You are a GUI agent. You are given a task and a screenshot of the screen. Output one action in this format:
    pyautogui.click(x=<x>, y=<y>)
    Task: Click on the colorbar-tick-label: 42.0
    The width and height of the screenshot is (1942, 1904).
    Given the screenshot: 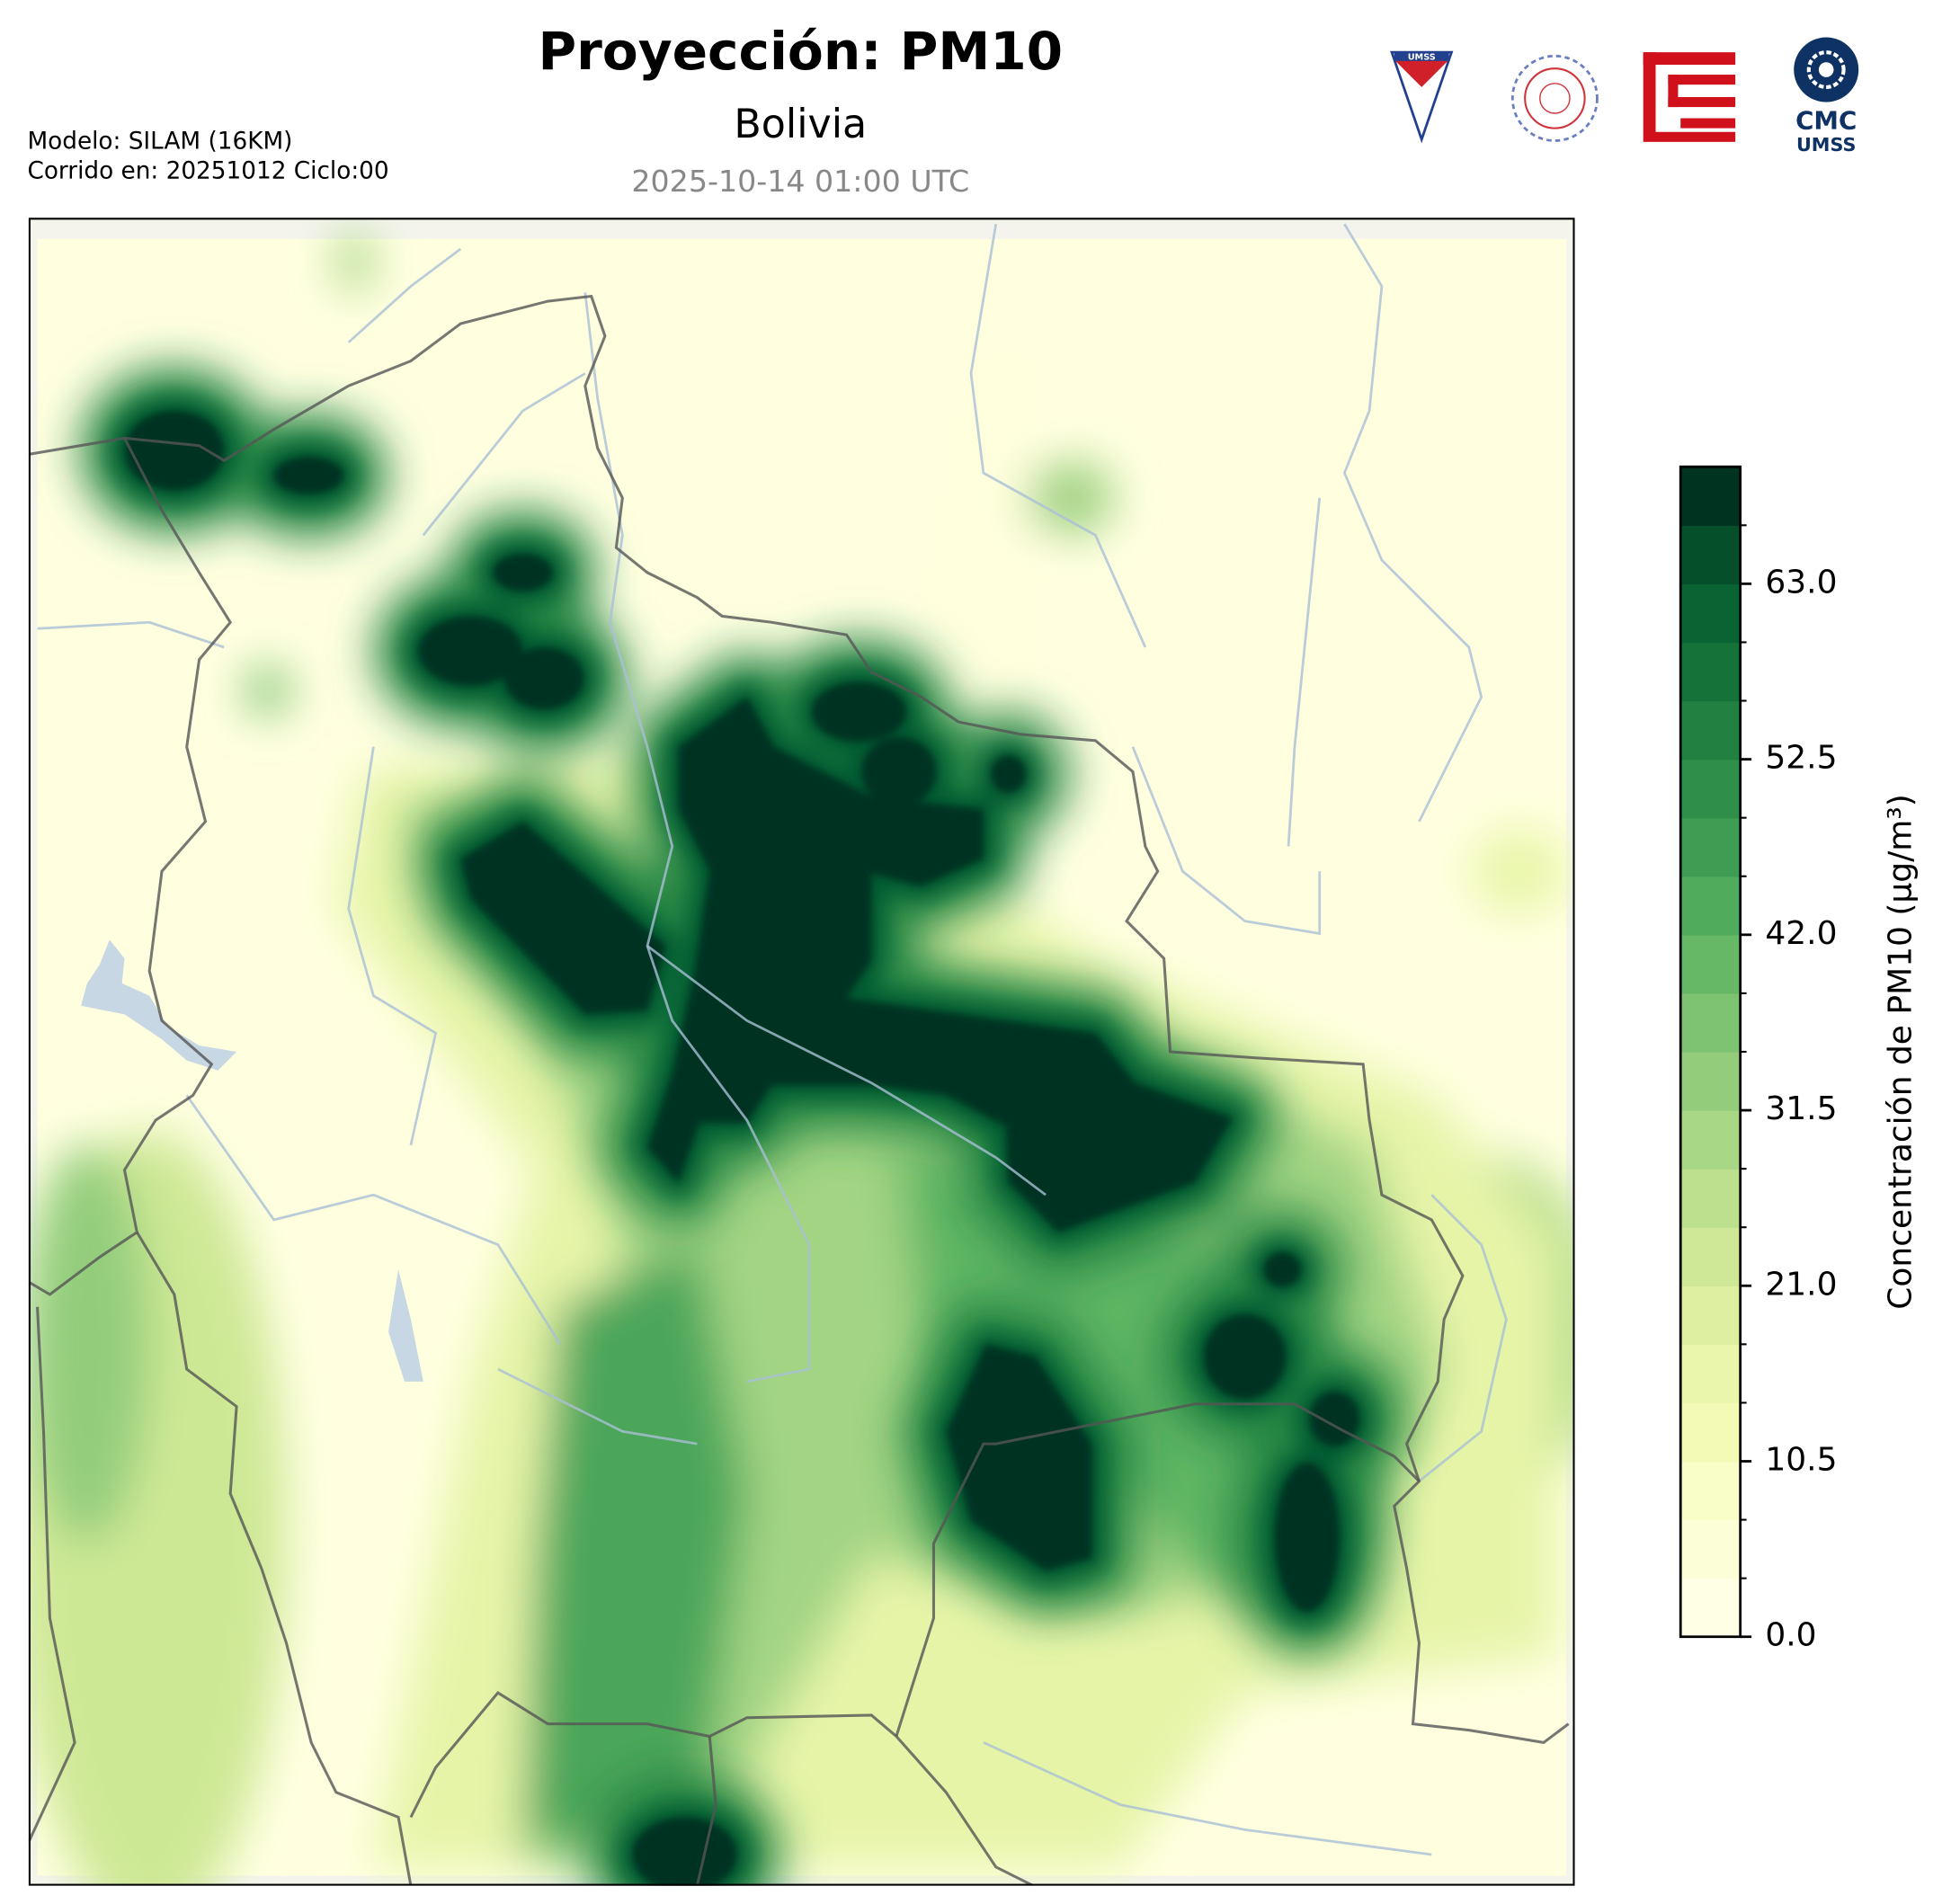 What is the action you would take?
    pyautogui.click(x=1801, y=933)
    